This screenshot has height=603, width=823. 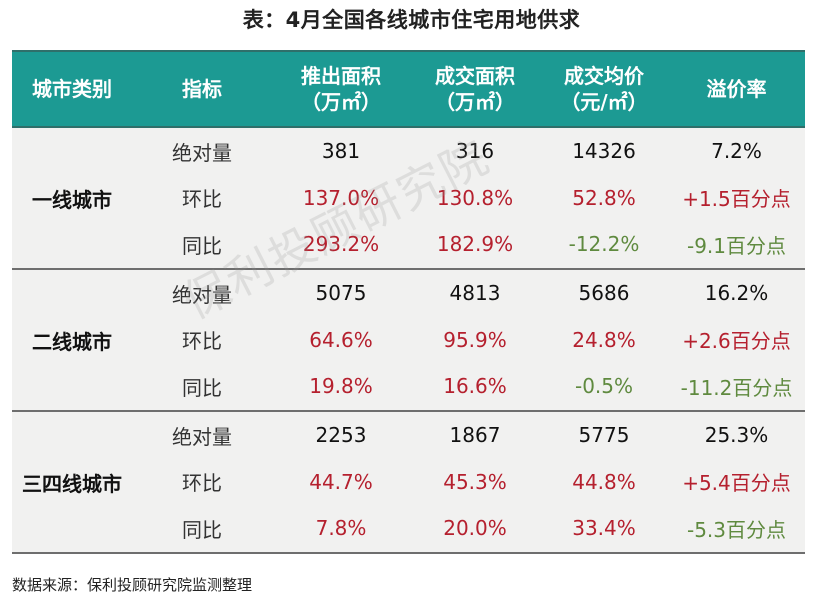 What do you see at coordinates (487, 387) in the screenshot?
I see `table-row: 同比 19.8% 16.6% -0.5% -11.2百分点` at bounding box center [487, 387].